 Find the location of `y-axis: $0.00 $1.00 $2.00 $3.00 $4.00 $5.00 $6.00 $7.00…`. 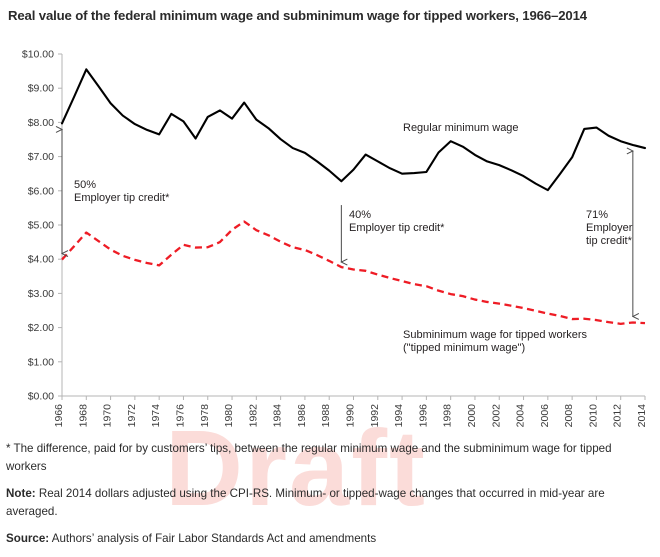

y-axis: $0.00 $1.00 $2.00 $3.00 $4.00 $5.00 $6.00 $7.00… is located at coordinates (42, 226).